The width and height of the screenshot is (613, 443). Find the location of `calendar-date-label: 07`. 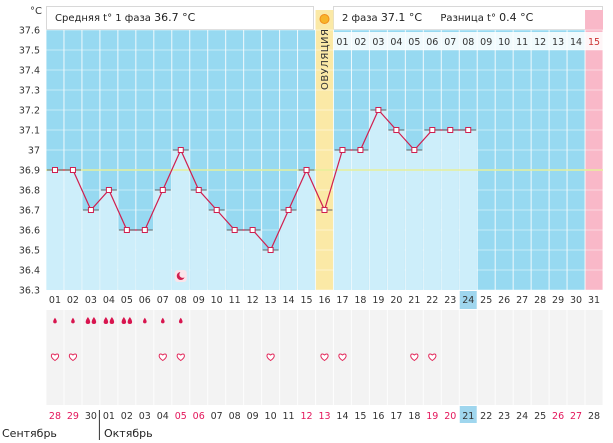

calendar-date-label: 07 is located at coordinates (217, 416).